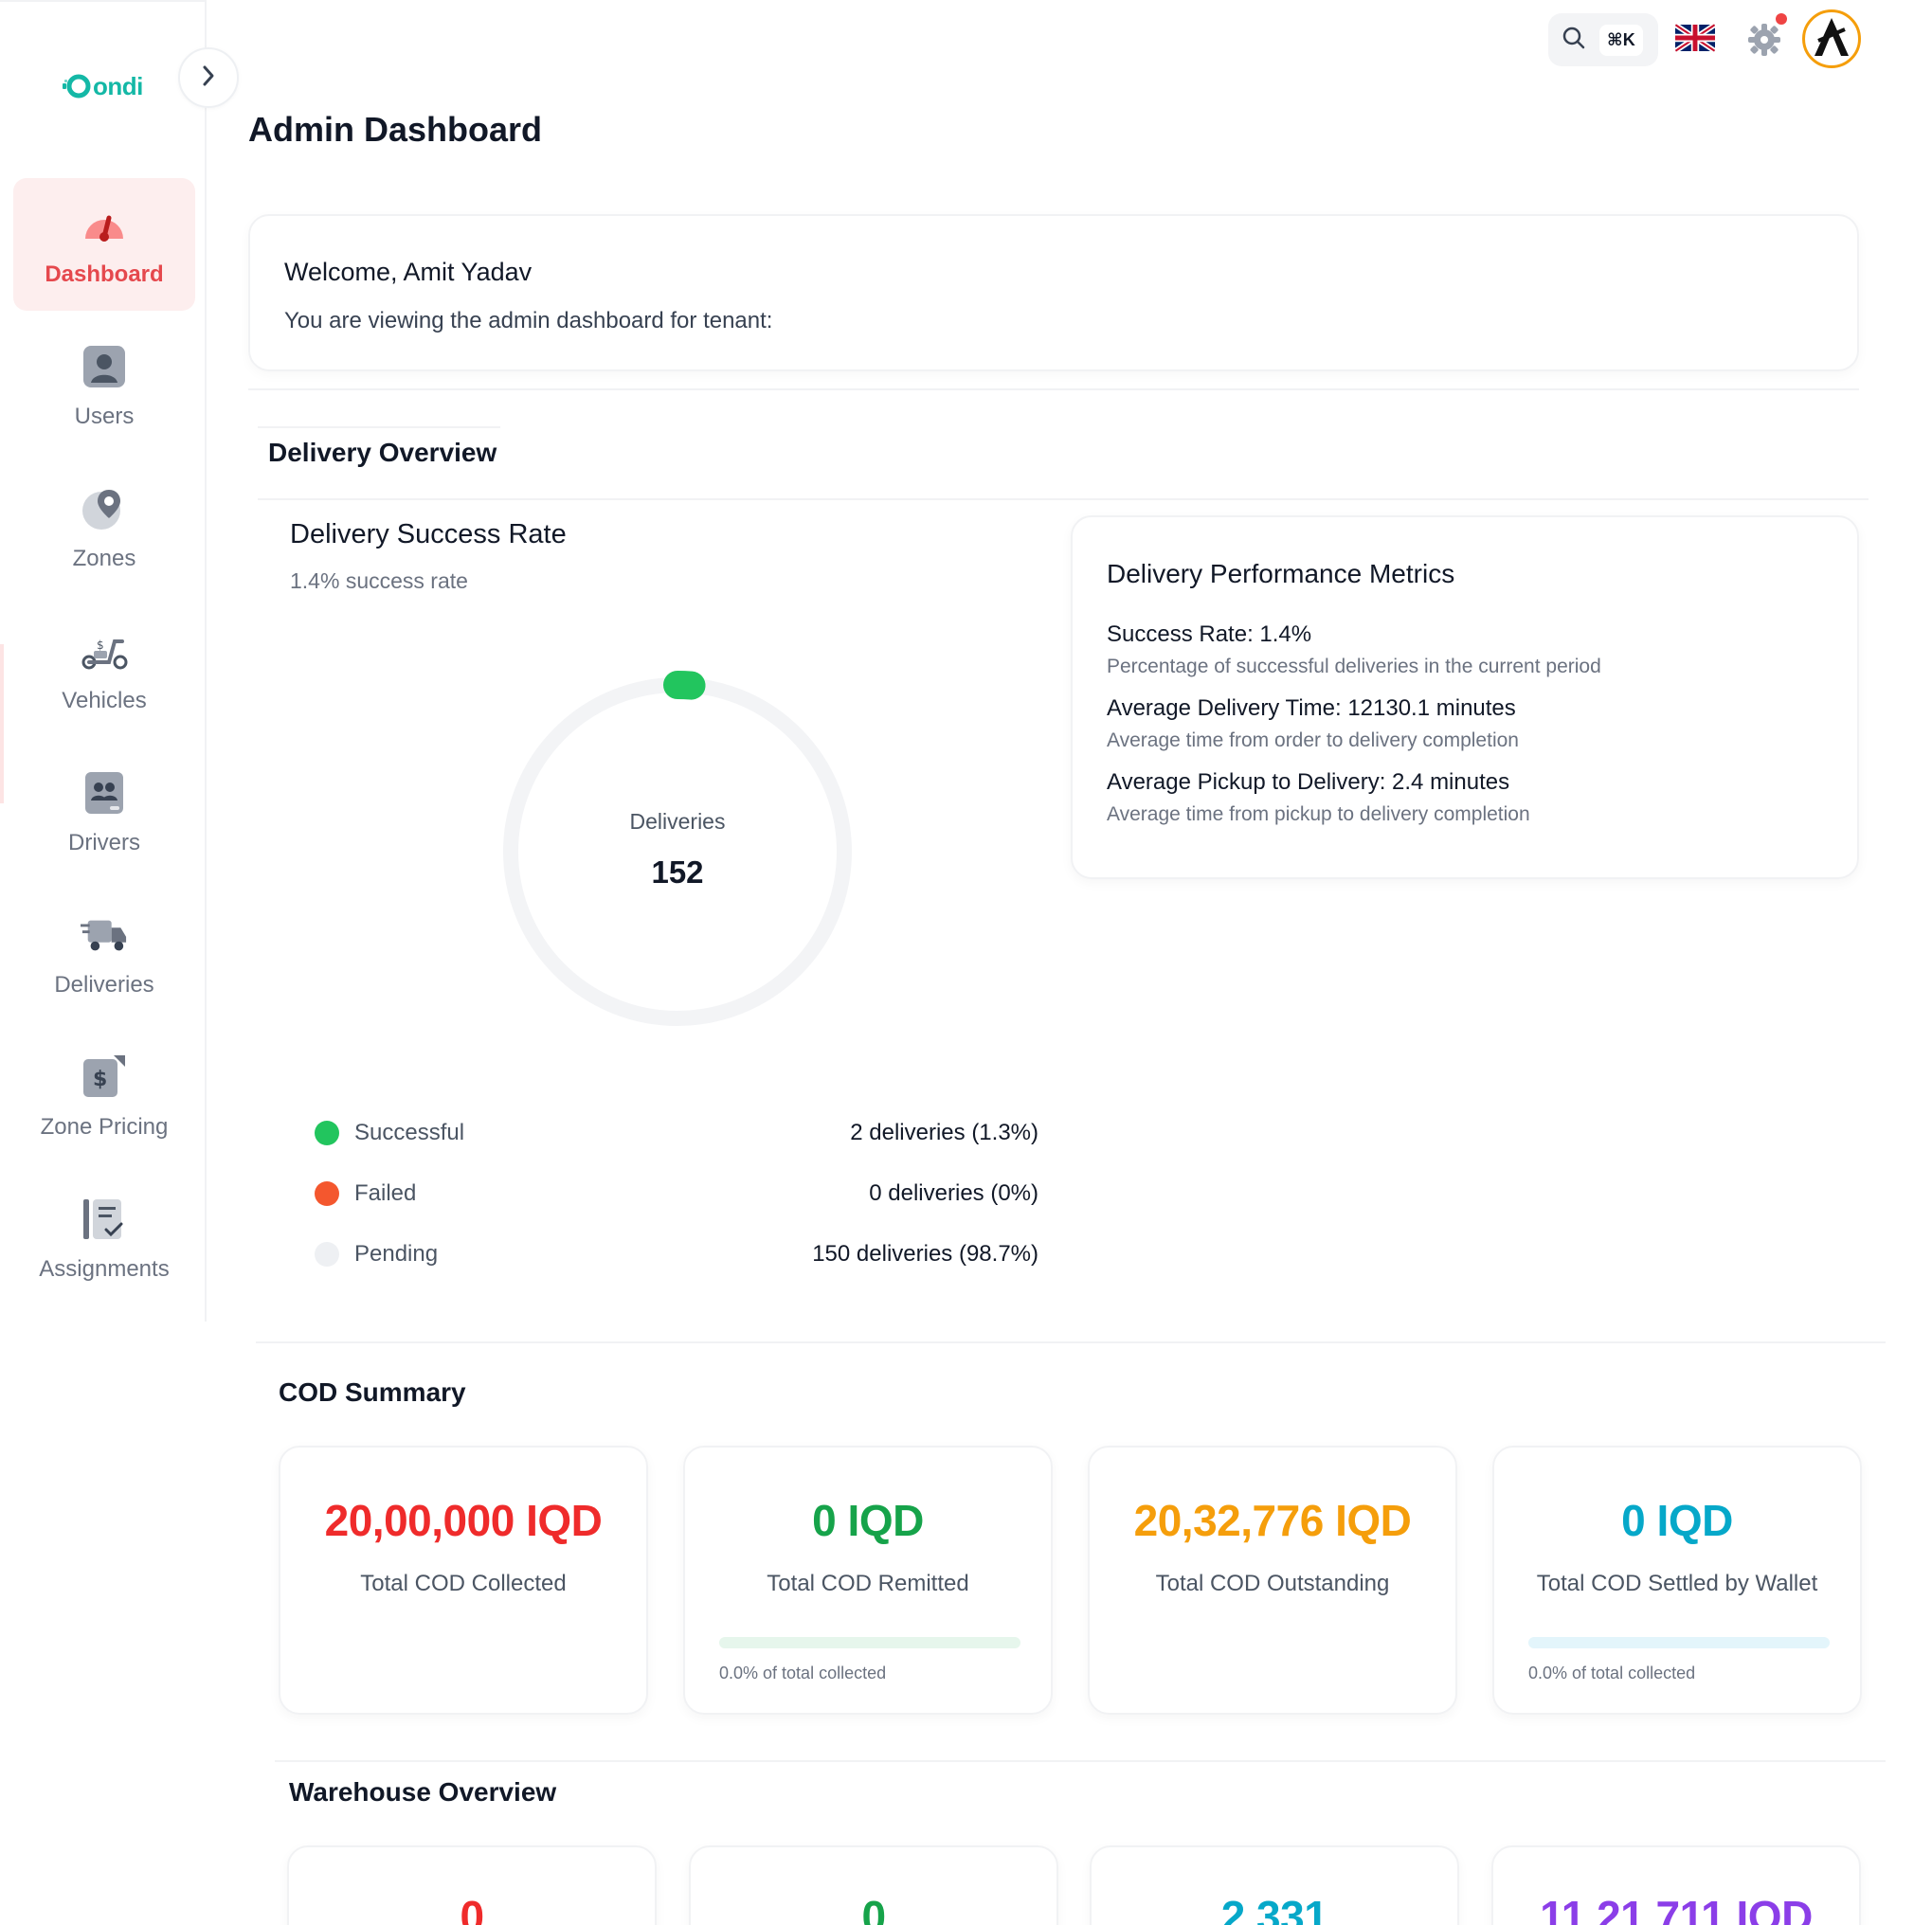 The image size is (1932, 1925). I want to click on cod-amount: 20,00,000 IQD, so click(463, 1520).